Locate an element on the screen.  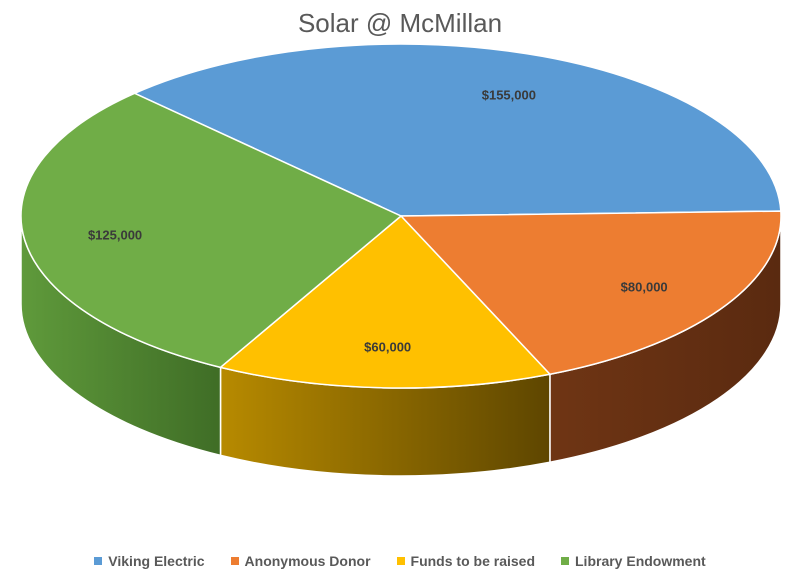
pie-slice-funds-to-be-raised is located at coordinates (385, 301).